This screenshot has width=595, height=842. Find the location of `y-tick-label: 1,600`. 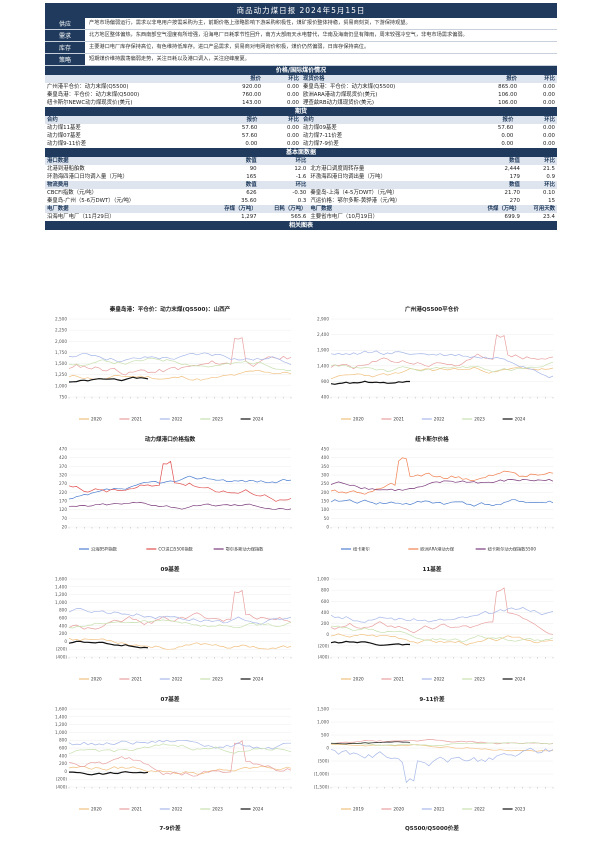

y-tick-label: 1,600 is located at coordinates (61, 709).